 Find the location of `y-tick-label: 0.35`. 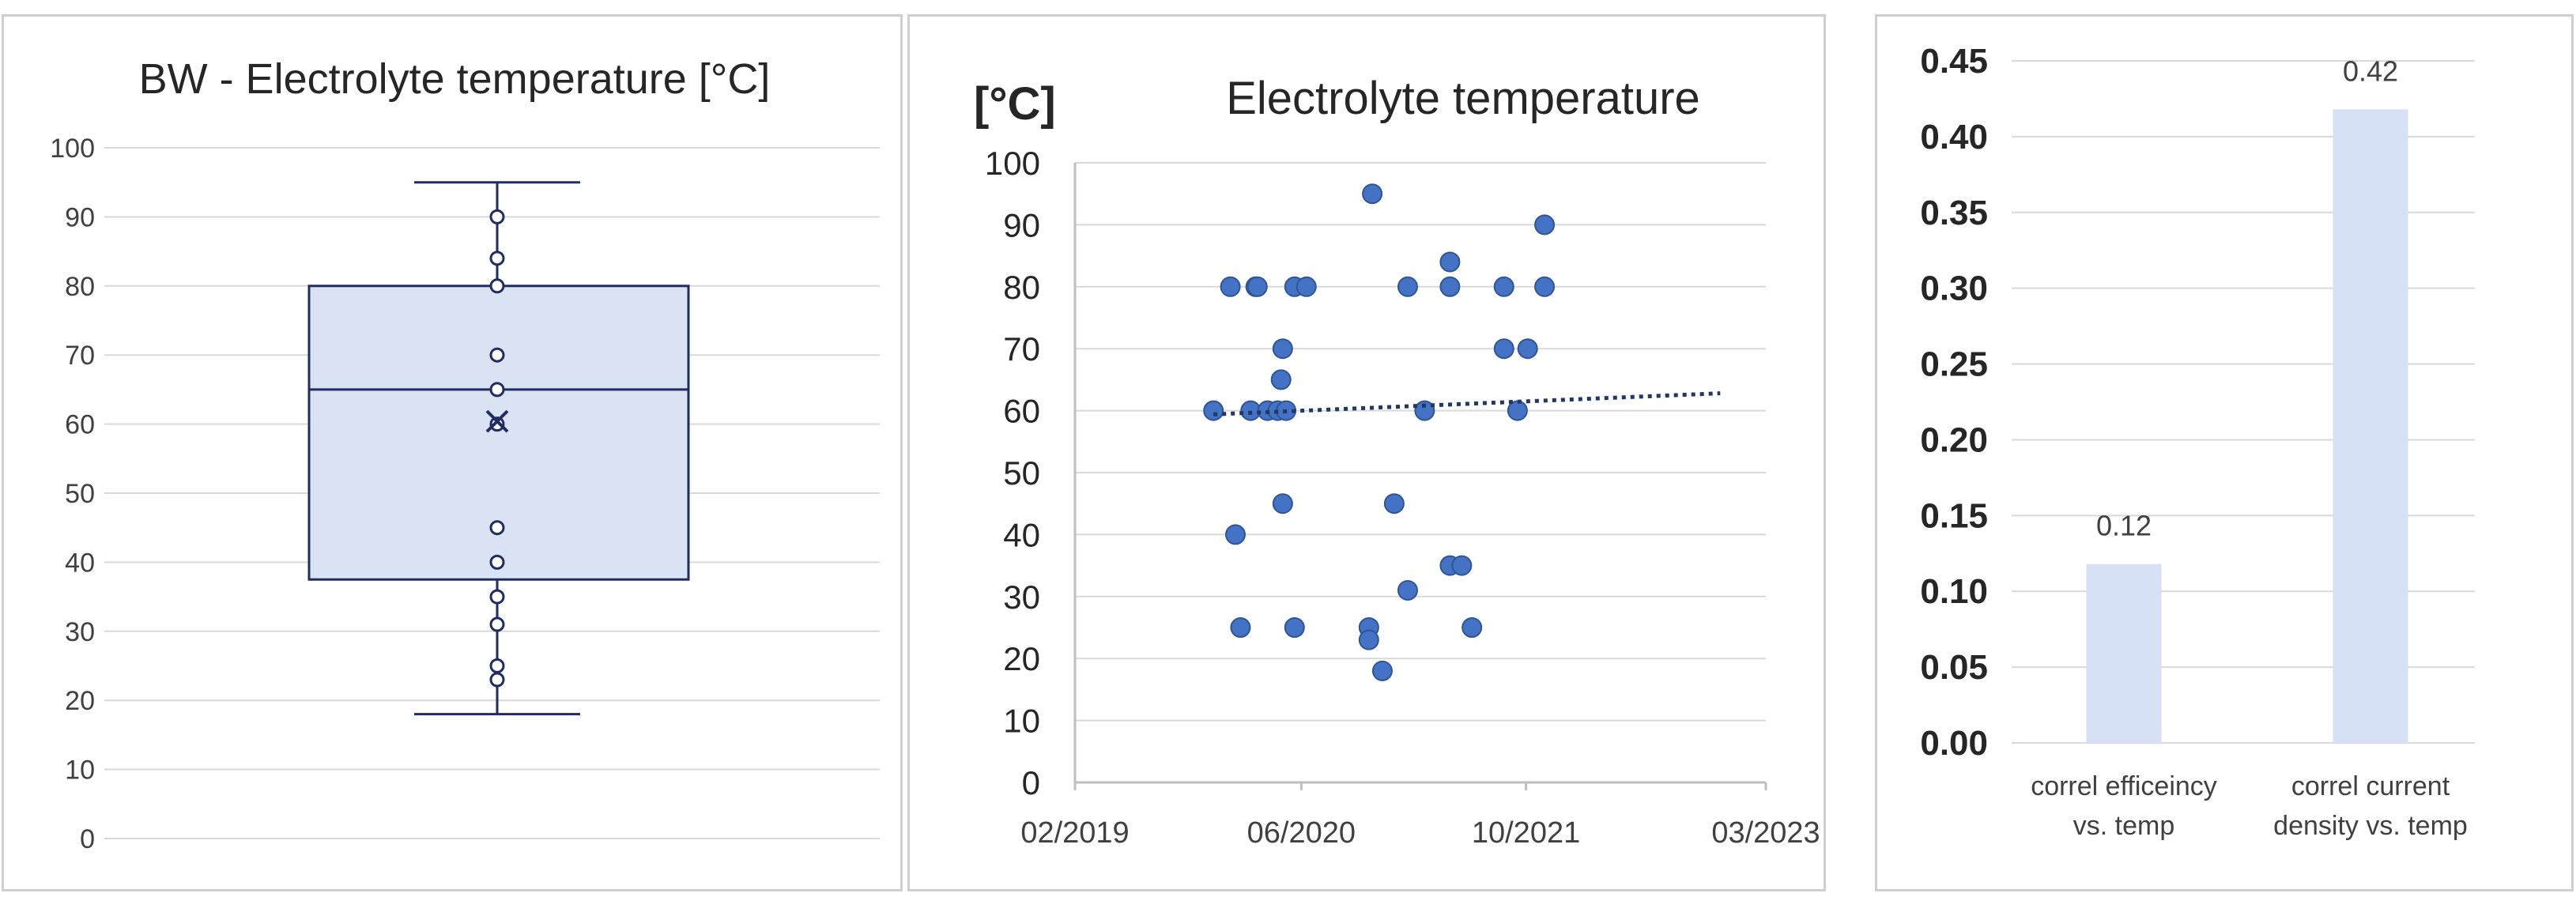

y-tick-label: 0.35 is located at coordinates (1954, 213).